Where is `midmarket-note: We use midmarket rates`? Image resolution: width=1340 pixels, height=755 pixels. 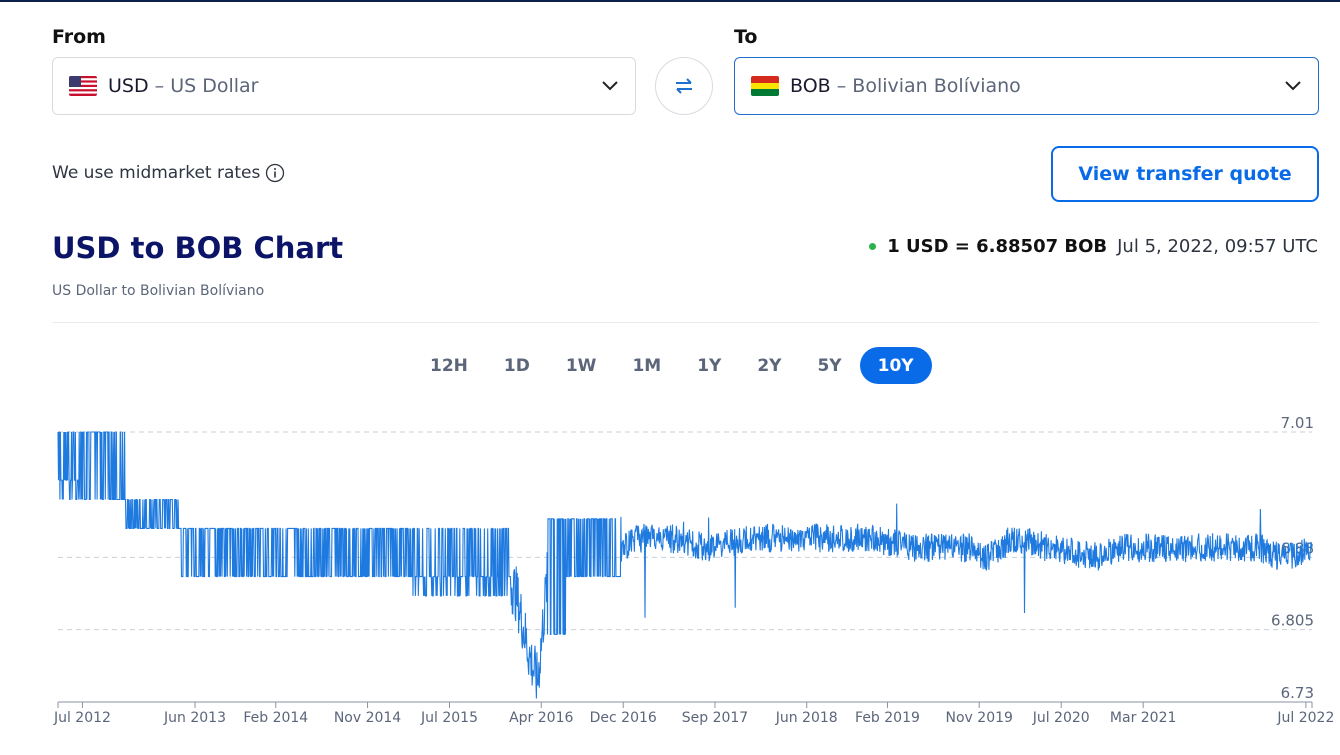 midmarket-note: We use midmarket rates is located at coordinates (168, 173).